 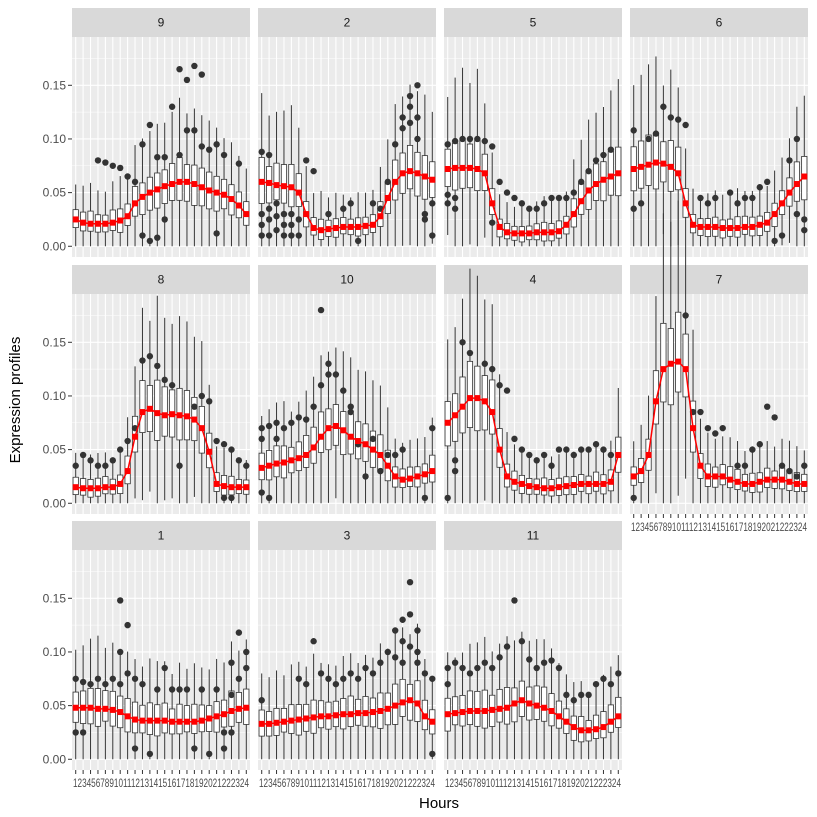 What do you see at coordinates (533, 200) in the screenshot?
I see `median-points` at bounding box center [533, 200].